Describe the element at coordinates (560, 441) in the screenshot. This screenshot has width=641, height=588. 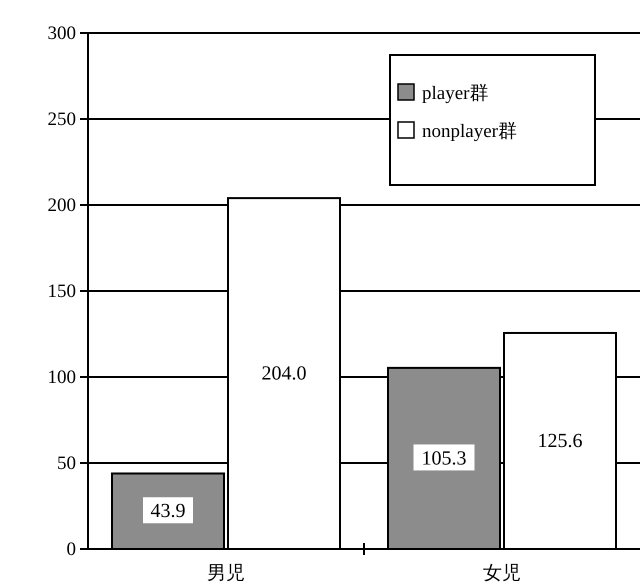
I see `data-label: 125.6` at that location.